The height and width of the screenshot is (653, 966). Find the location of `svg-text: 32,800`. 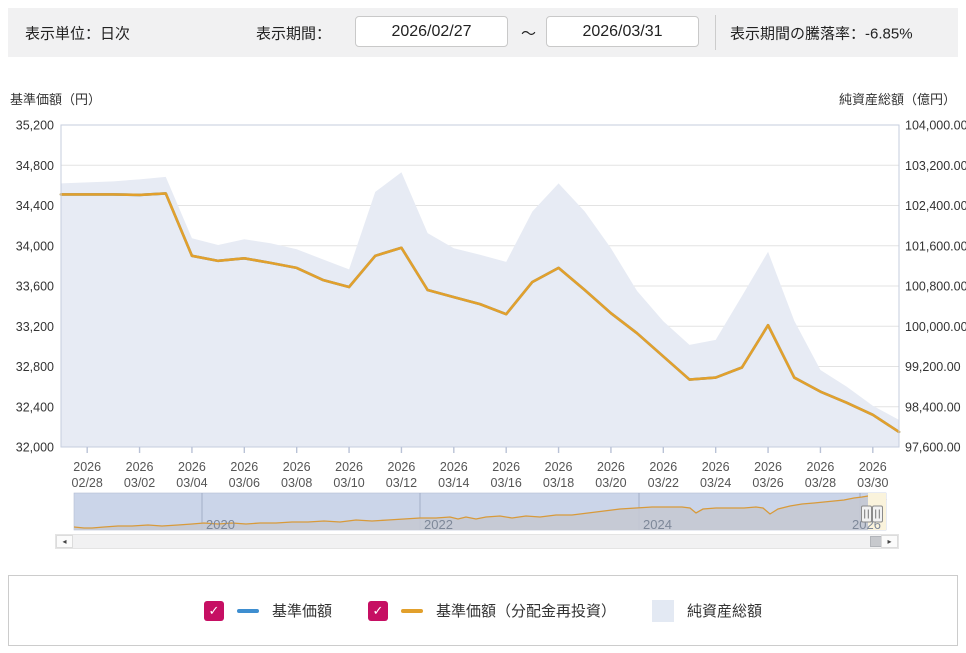

svg-text: 32,800 is located at coordinates (35, 367).